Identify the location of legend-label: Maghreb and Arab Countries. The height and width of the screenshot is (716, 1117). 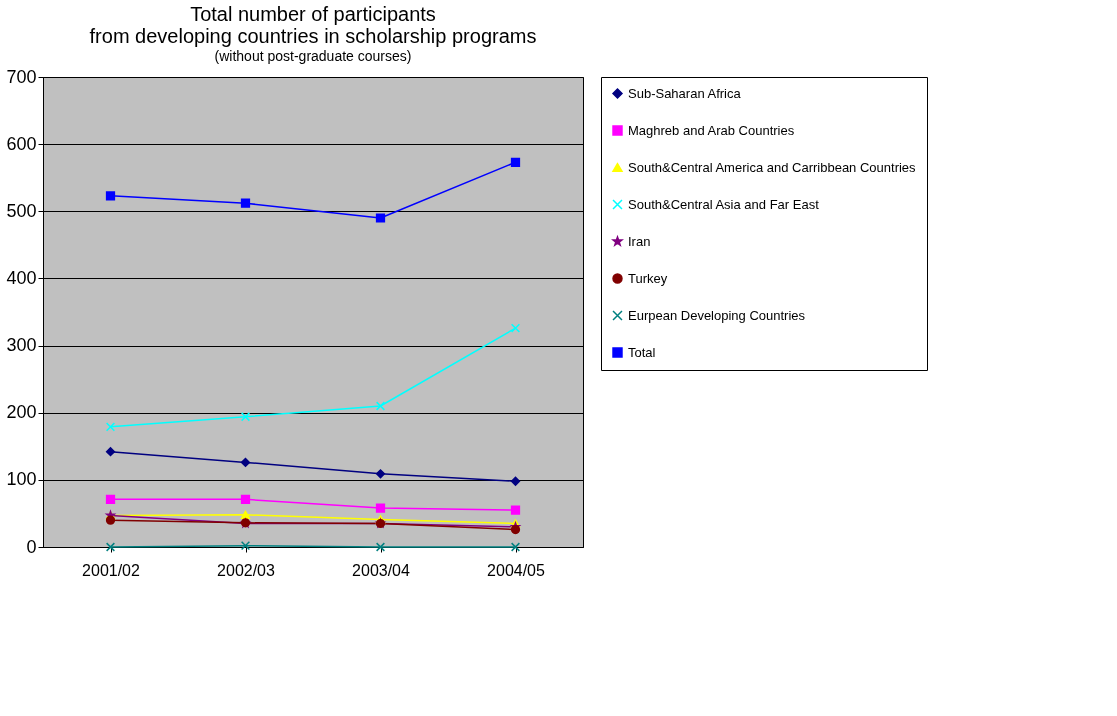
(711, 130).